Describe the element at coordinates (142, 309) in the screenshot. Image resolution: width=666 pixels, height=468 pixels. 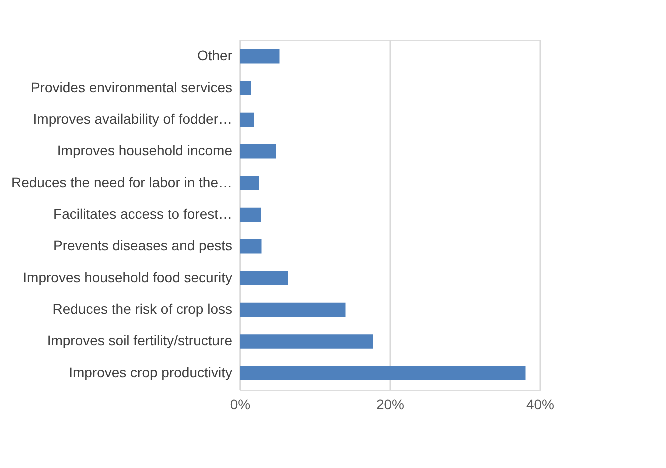
I see `y-tick-label: Reduces the risk of crop loss` at that location.